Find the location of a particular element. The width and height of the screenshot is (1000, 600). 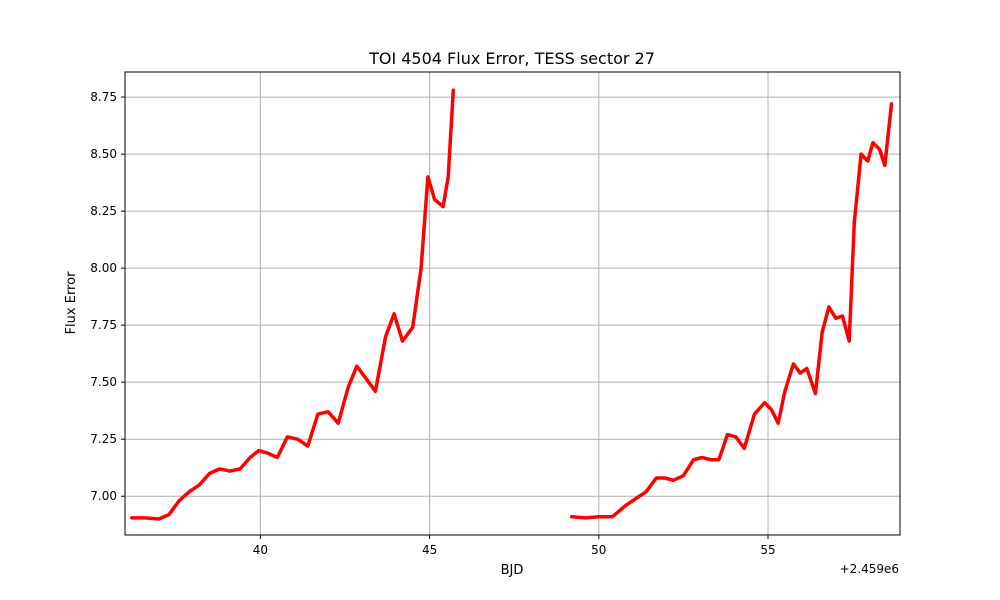

x-offset-label: +2.459e6 is located at coordinates (869, 569).